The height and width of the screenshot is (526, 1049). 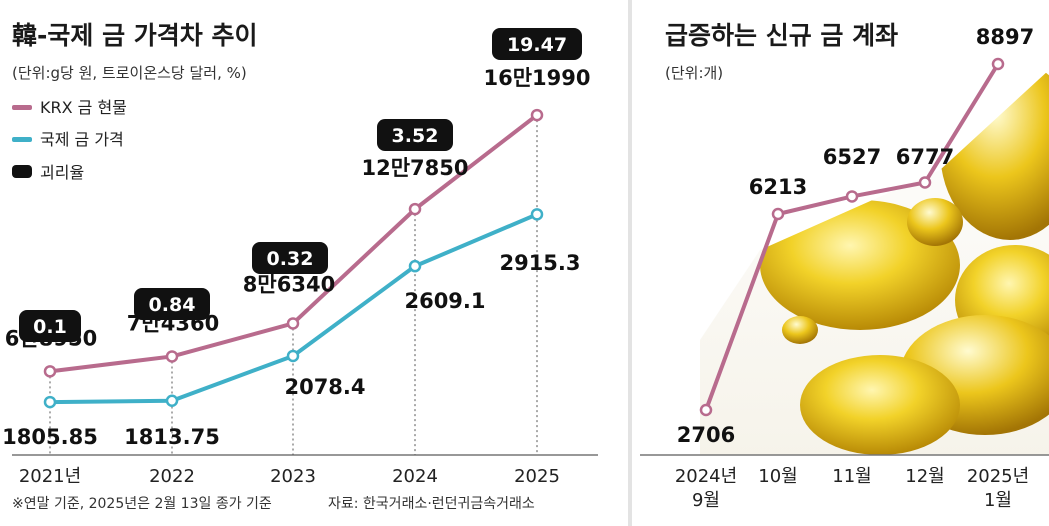 I want to click on gap-label: 0.32, so click(x=290, y=259).